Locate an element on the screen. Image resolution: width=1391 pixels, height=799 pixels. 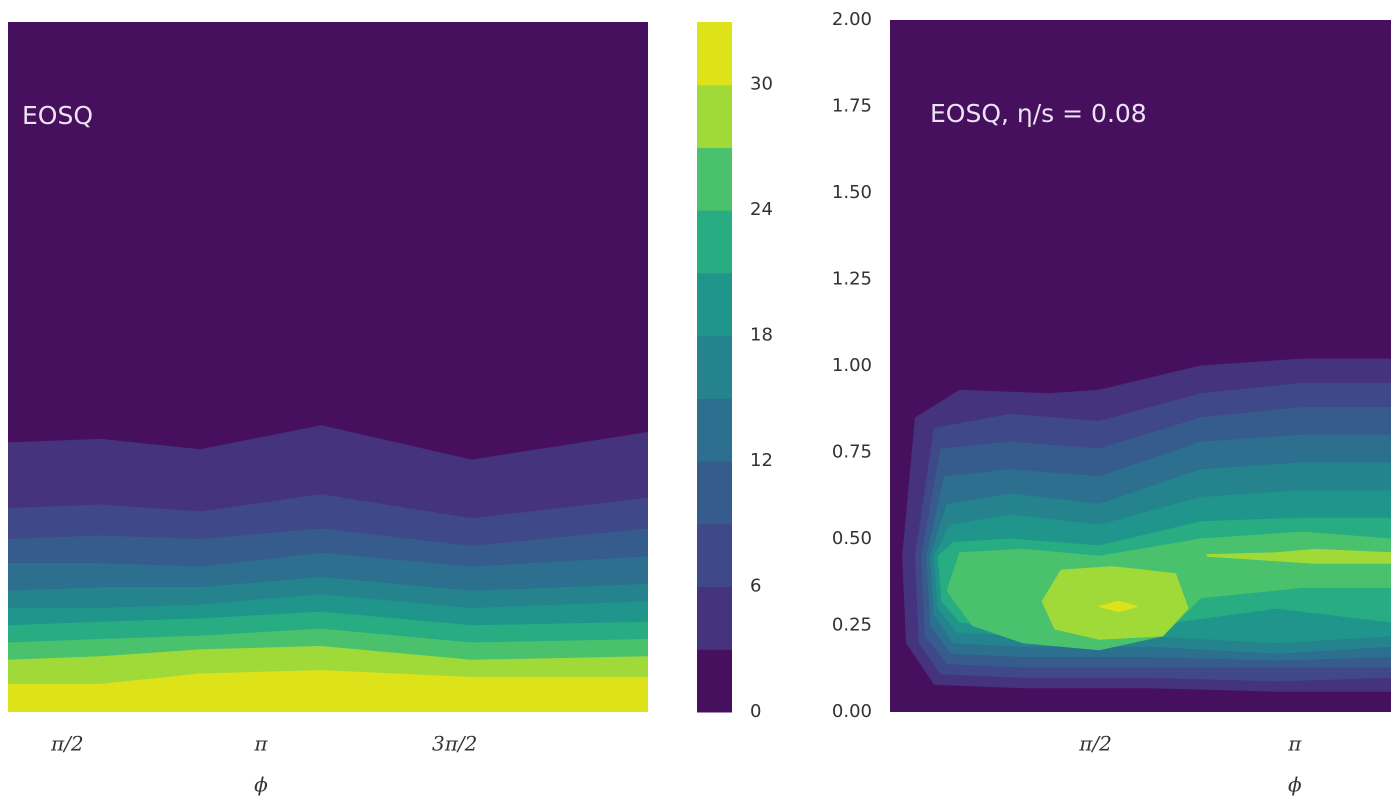
y-tick-label: 0.00 is located at coordinates (852, 711).